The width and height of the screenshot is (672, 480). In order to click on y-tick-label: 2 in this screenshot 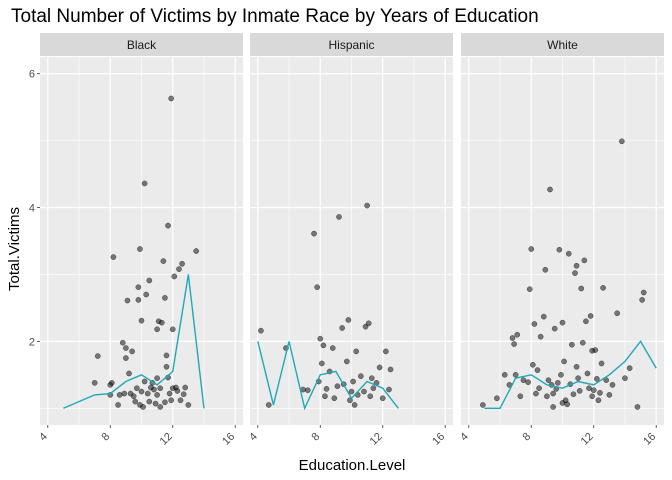, I will do `click(32, 342)`.